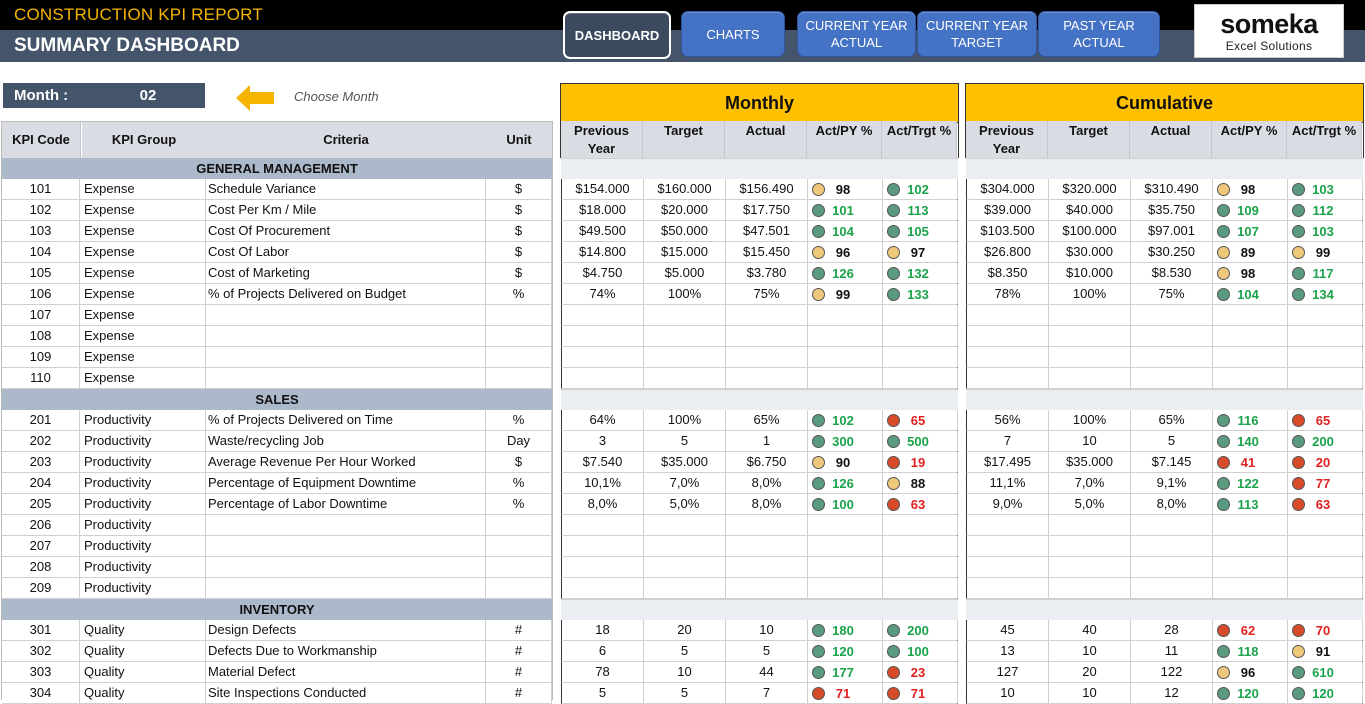 The image size is (1365, 704). What do you see at coordinates (1090, 231) in the screenshot?
I see `metric-value-cell: $100.000` at bounding box center [1090, 231].